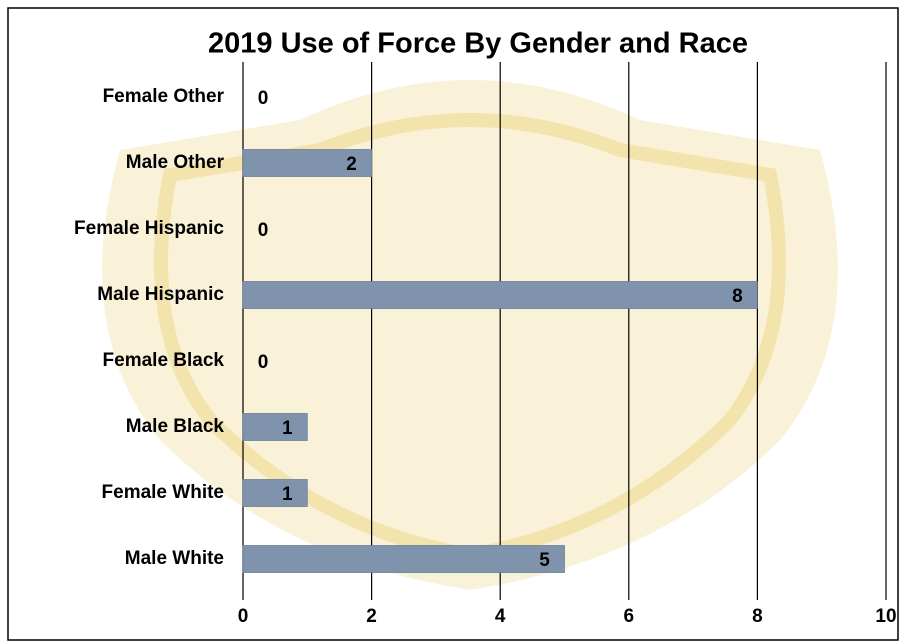  What do you see at coordinates (149, 228) in the screenshot?
I see `y-tick-label: Female Hispanic` at bounding box center [149, 228].